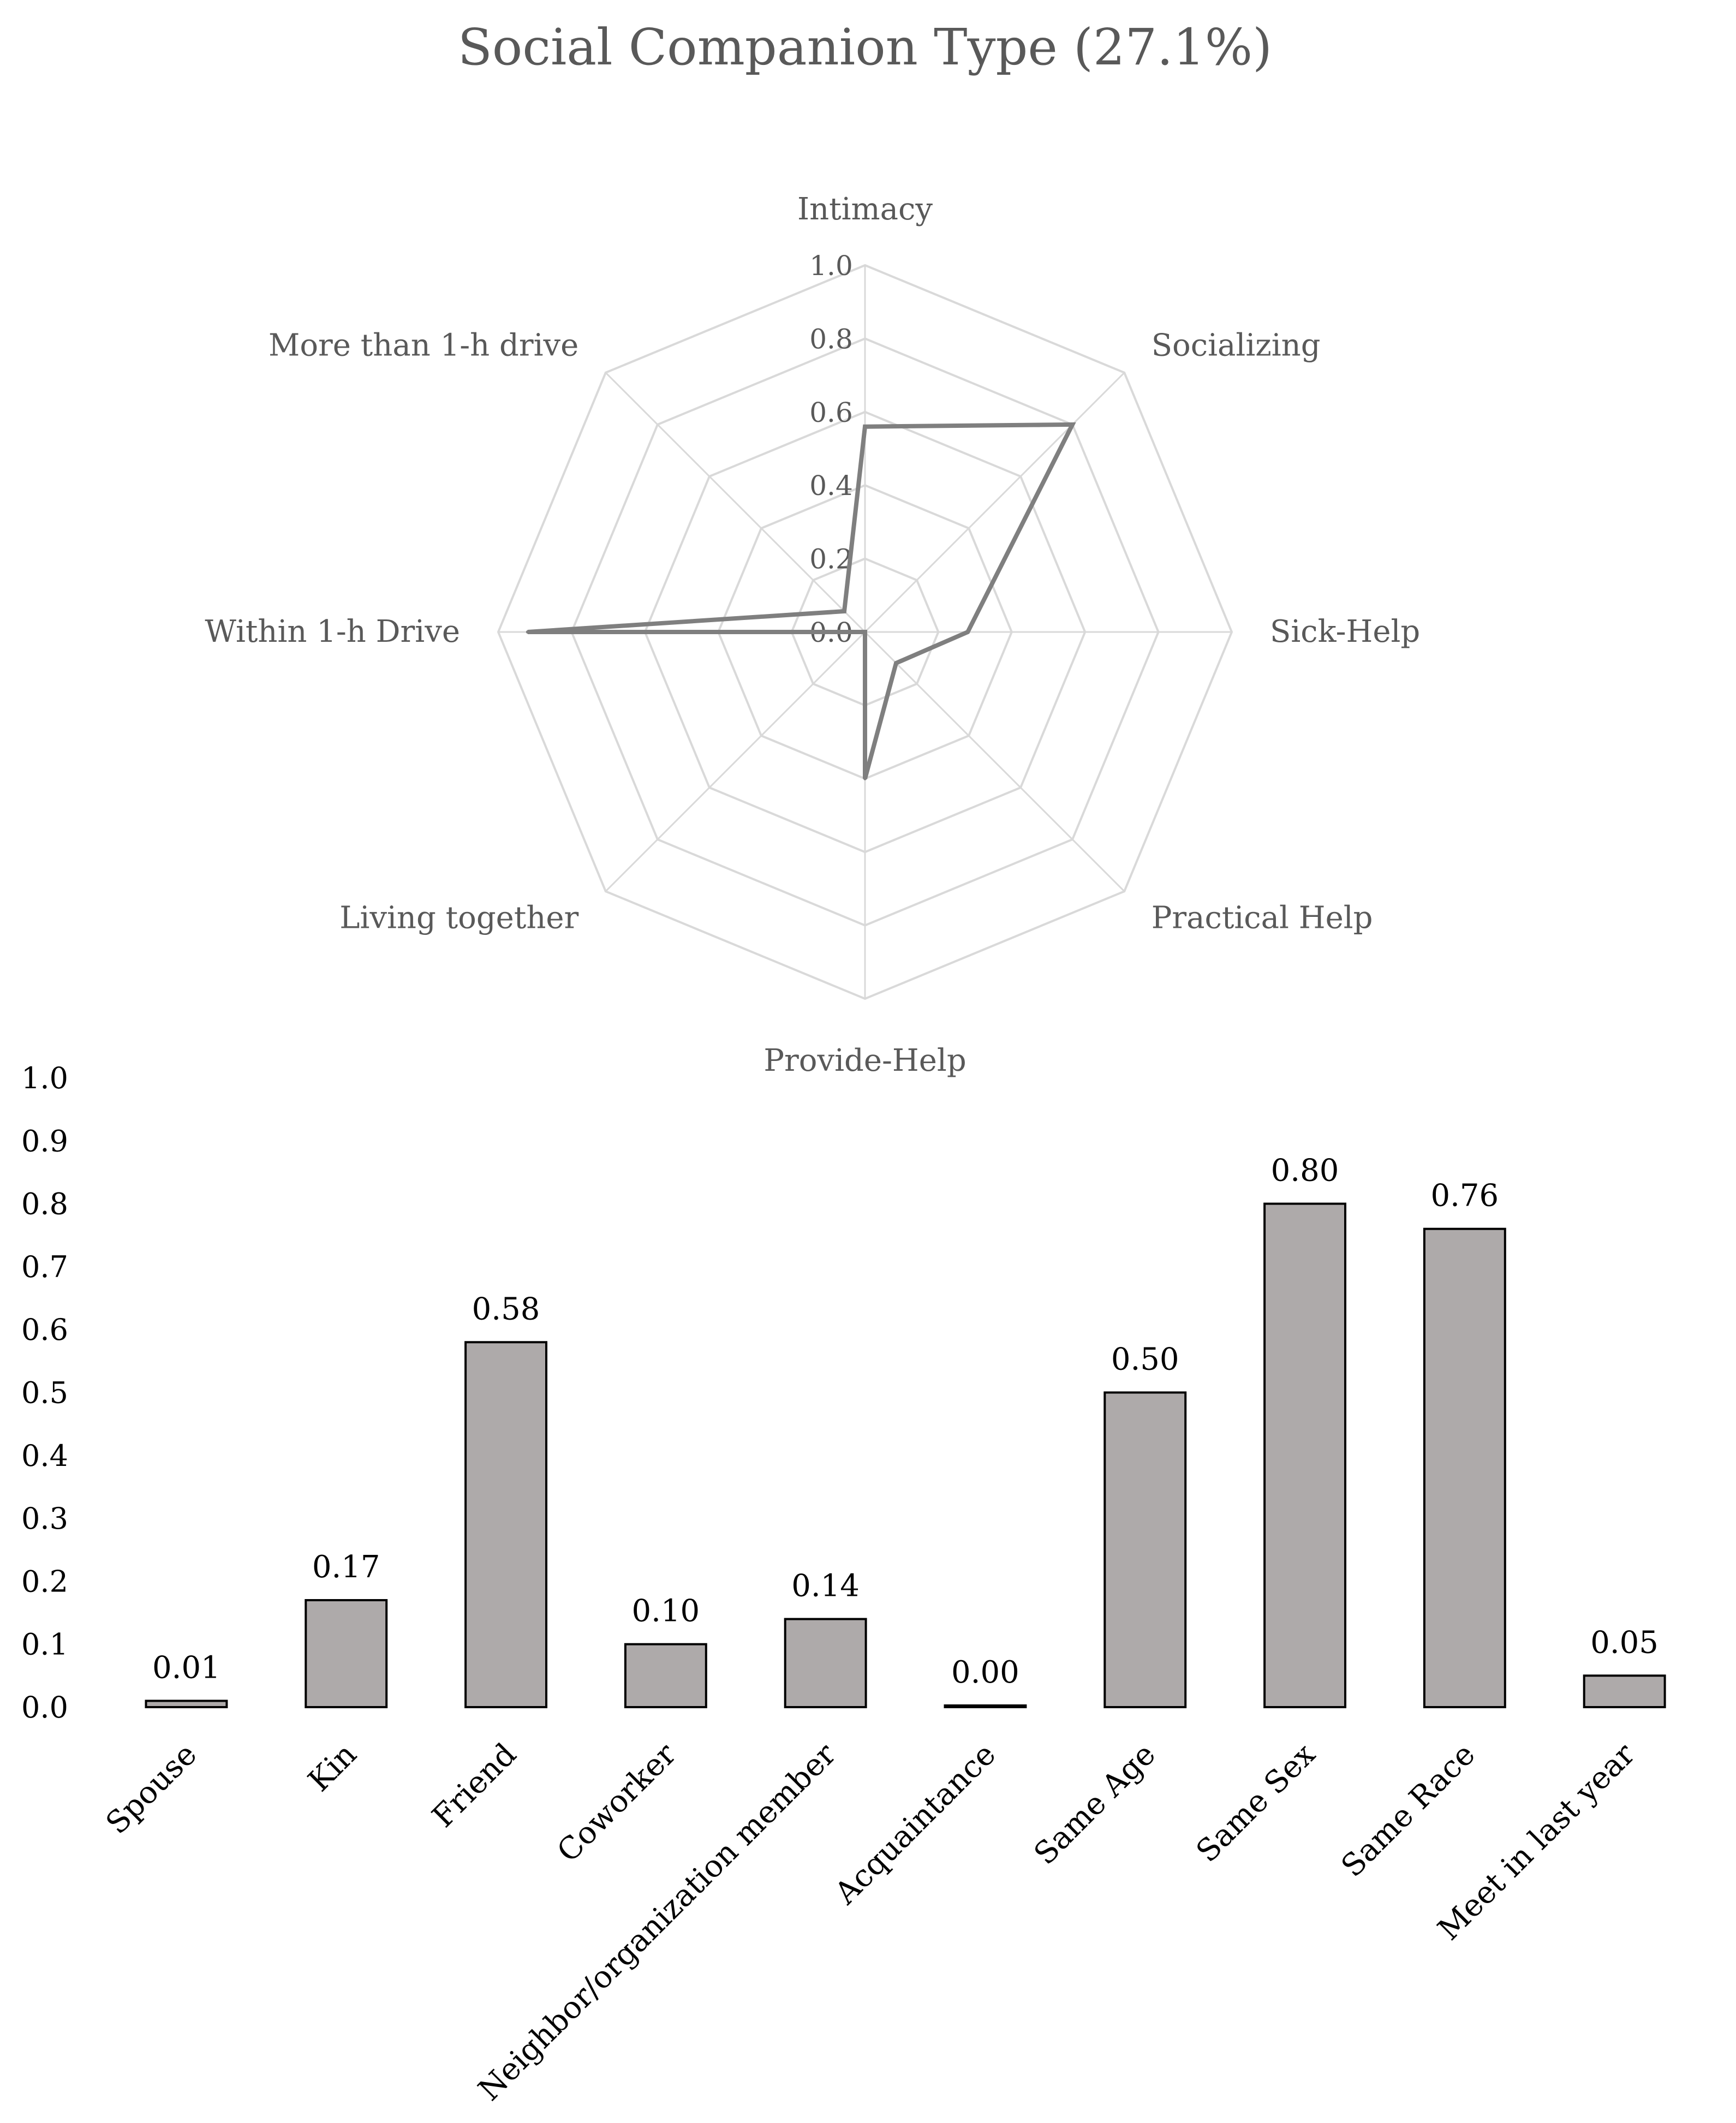  What do you see at coordinates (1305, 1171) in the screenshot?
I see `bar-value-label: 0.80` at bounding box center [1305, 1171].